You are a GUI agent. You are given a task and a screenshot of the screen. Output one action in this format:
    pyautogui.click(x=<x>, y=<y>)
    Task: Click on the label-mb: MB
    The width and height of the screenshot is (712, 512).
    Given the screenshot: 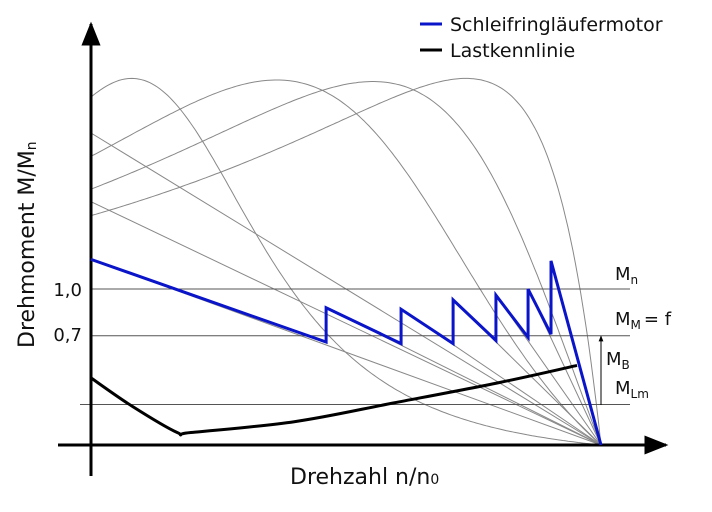 What is the action you would take?
    pyautogui.click(x=618, y=360)
    